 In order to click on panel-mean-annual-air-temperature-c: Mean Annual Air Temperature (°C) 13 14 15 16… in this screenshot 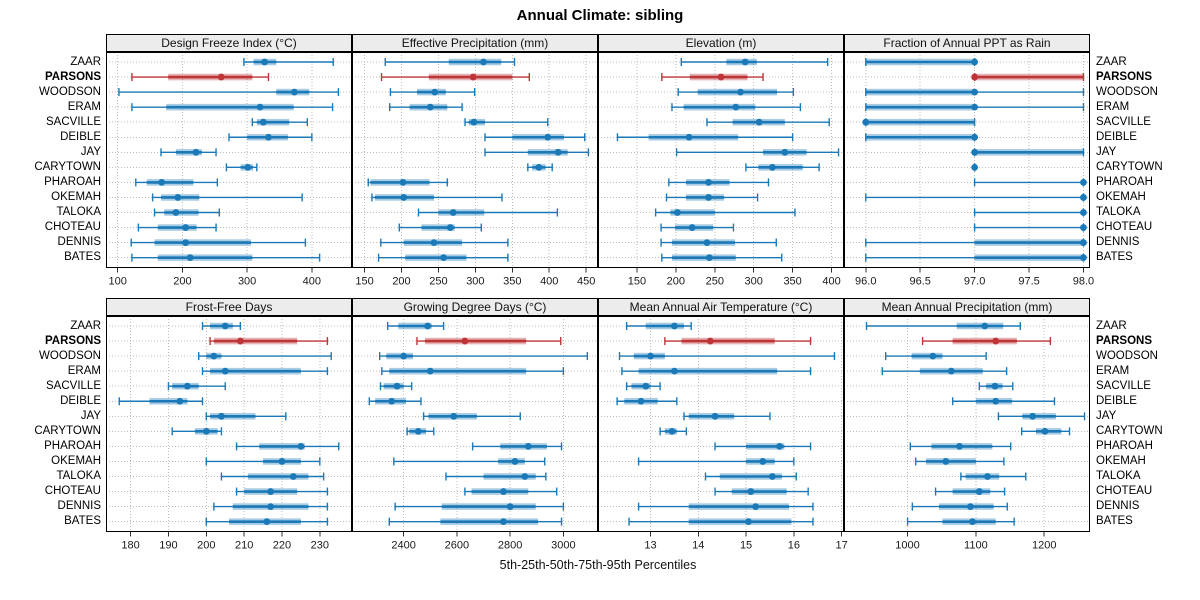, I will do `click(723, 425)`.